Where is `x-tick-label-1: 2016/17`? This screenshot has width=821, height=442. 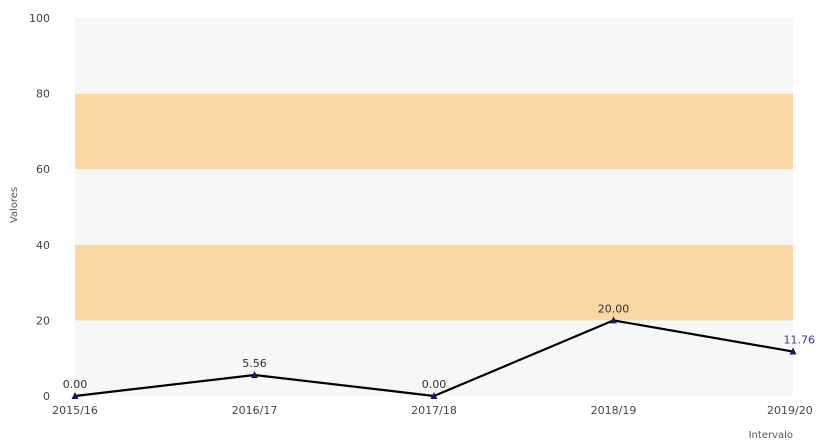 x-tick-label-1: 2016/17 is located at coordinates (255, 410).